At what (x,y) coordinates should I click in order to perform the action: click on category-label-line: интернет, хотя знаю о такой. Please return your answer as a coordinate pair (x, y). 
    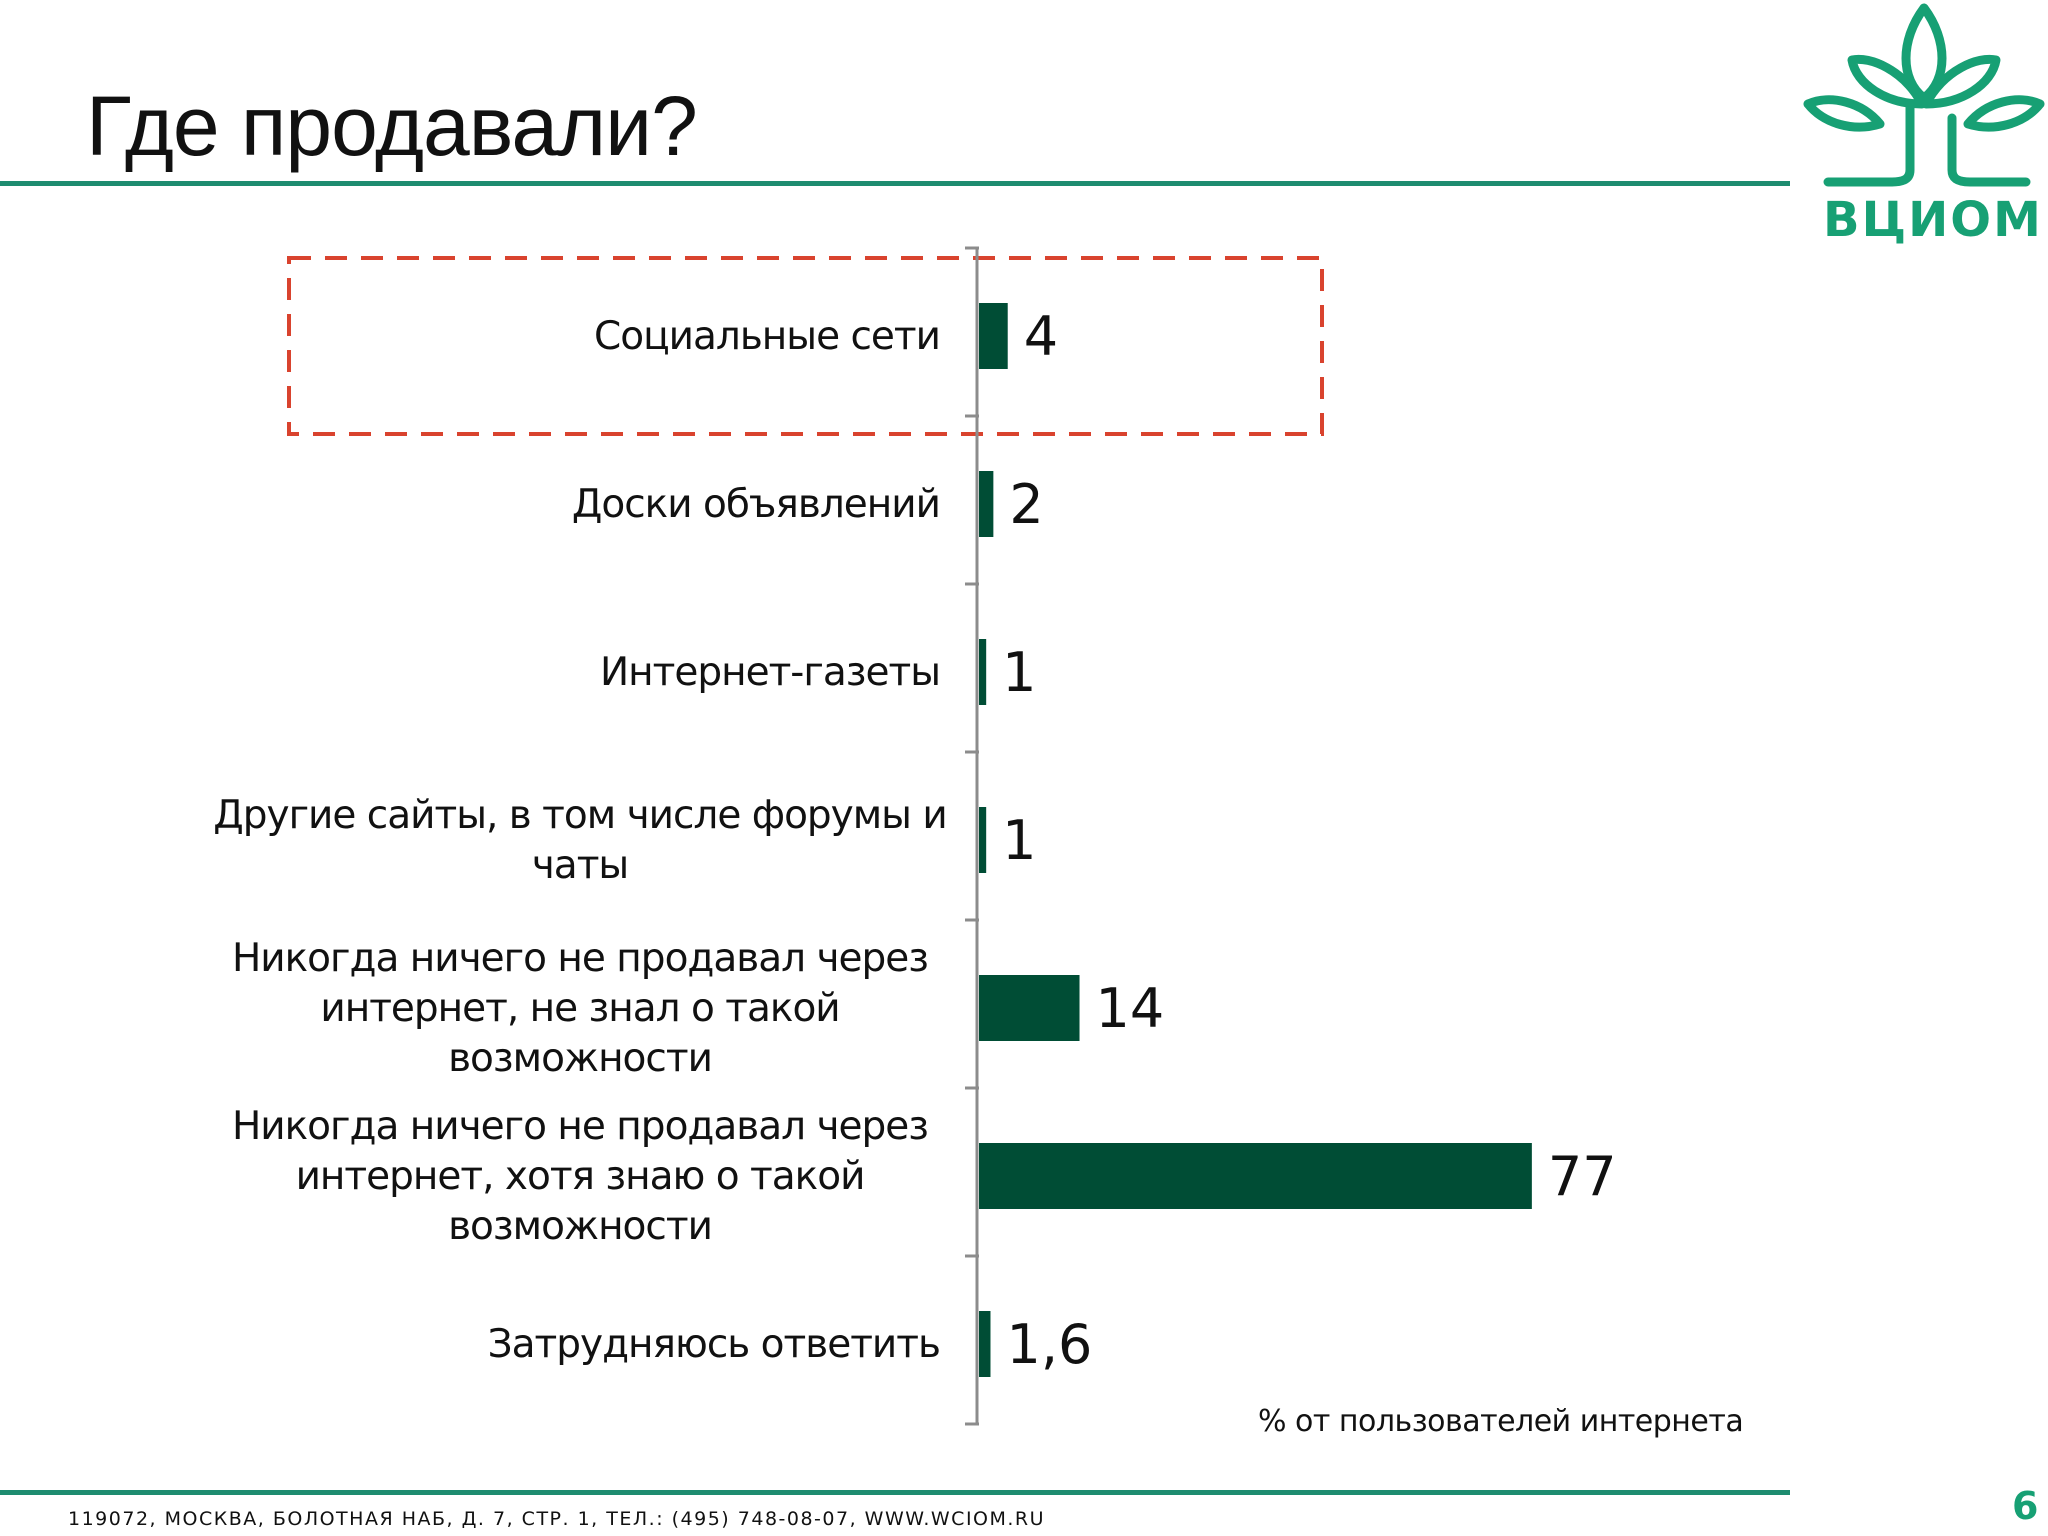
    Looking at the image, I should click on (580, 1176).